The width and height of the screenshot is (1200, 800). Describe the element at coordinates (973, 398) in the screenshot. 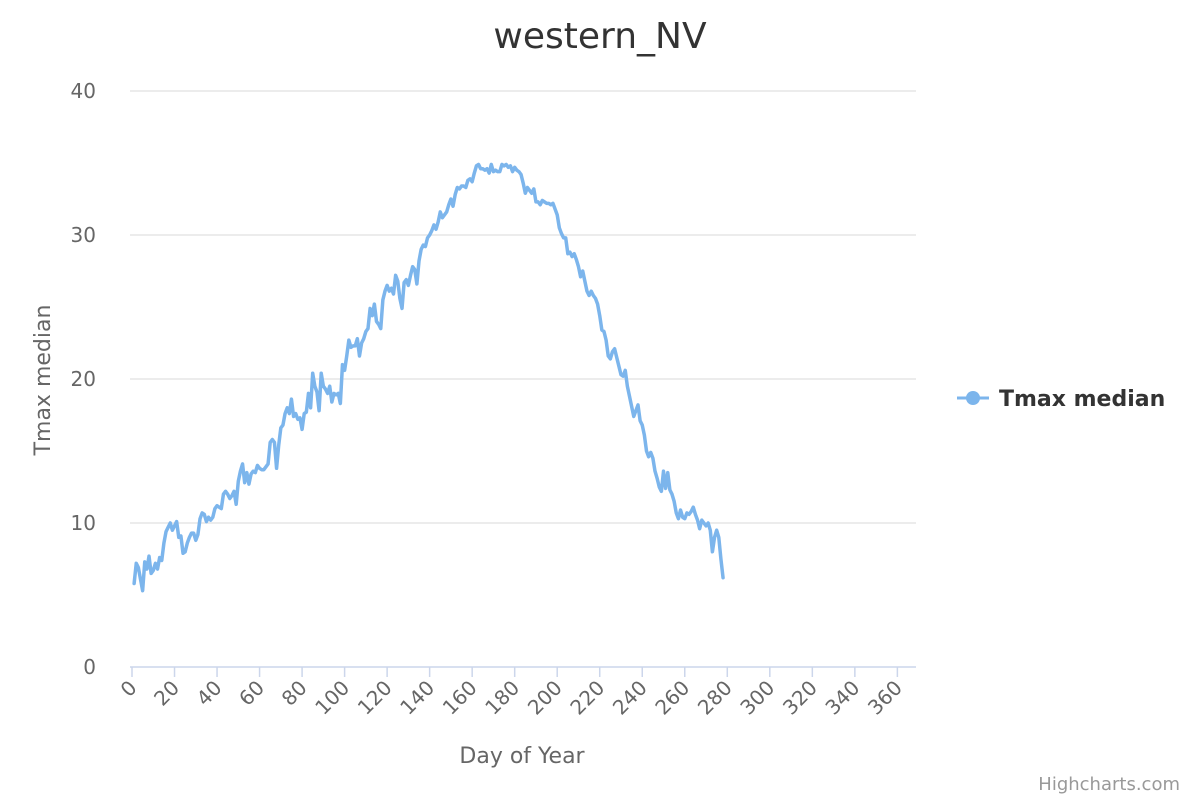

I see `legend-marker-icon` at that location.